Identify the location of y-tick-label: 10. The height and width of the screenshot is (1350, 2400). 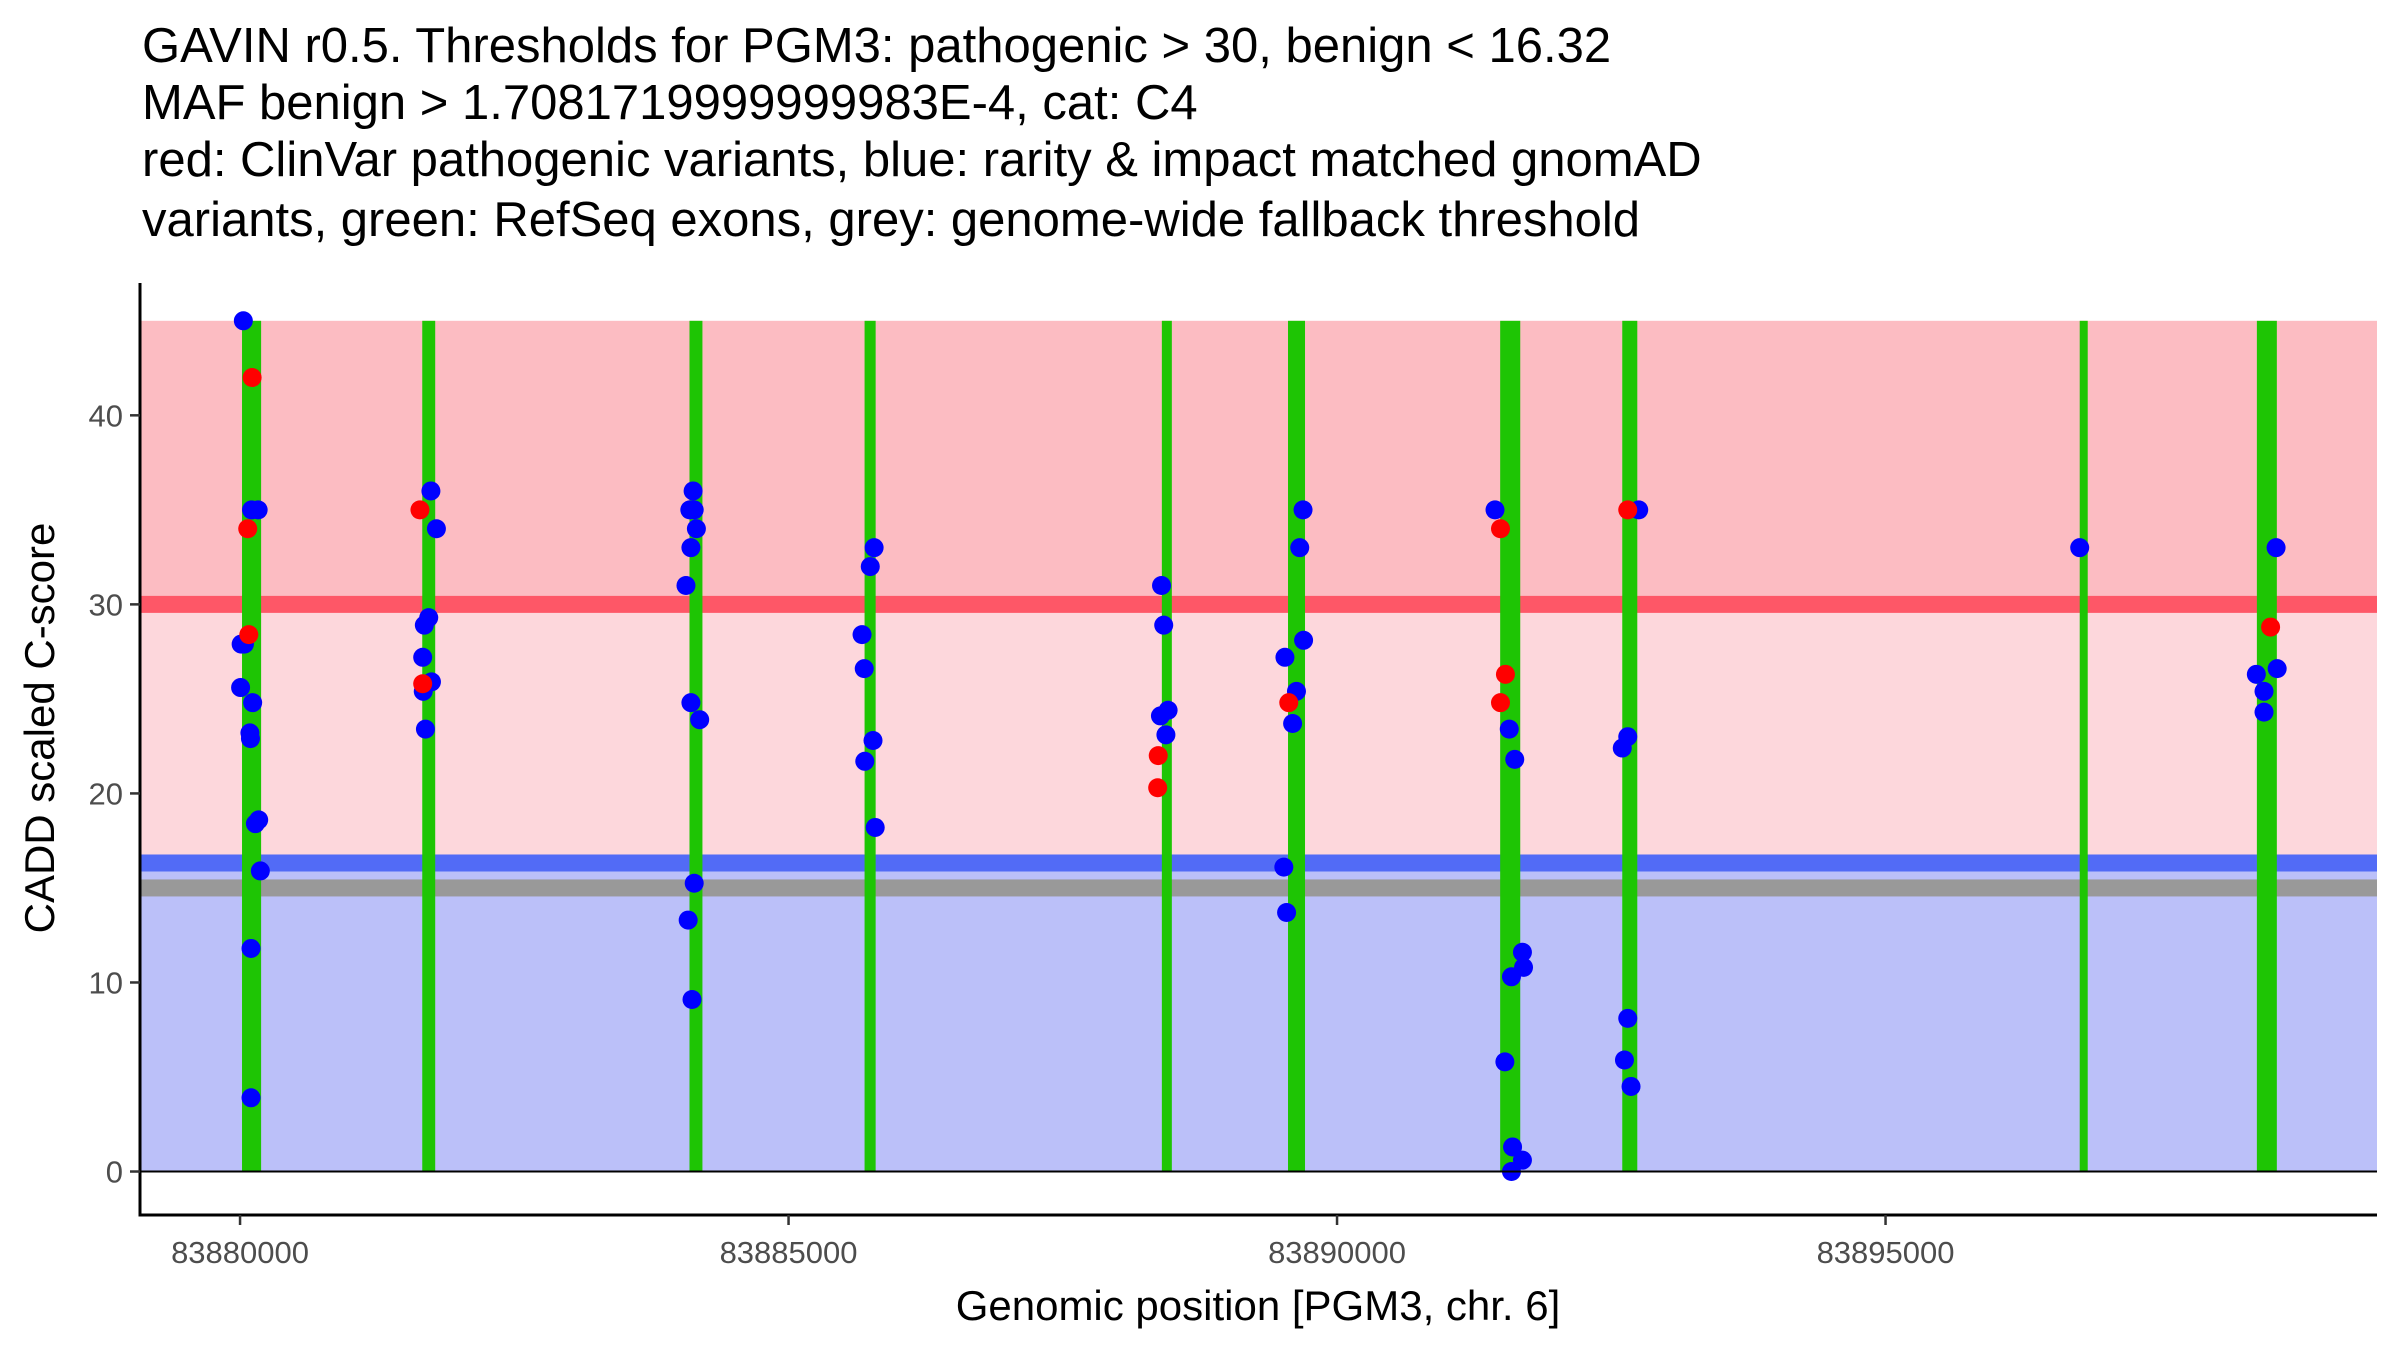
(106, 982).